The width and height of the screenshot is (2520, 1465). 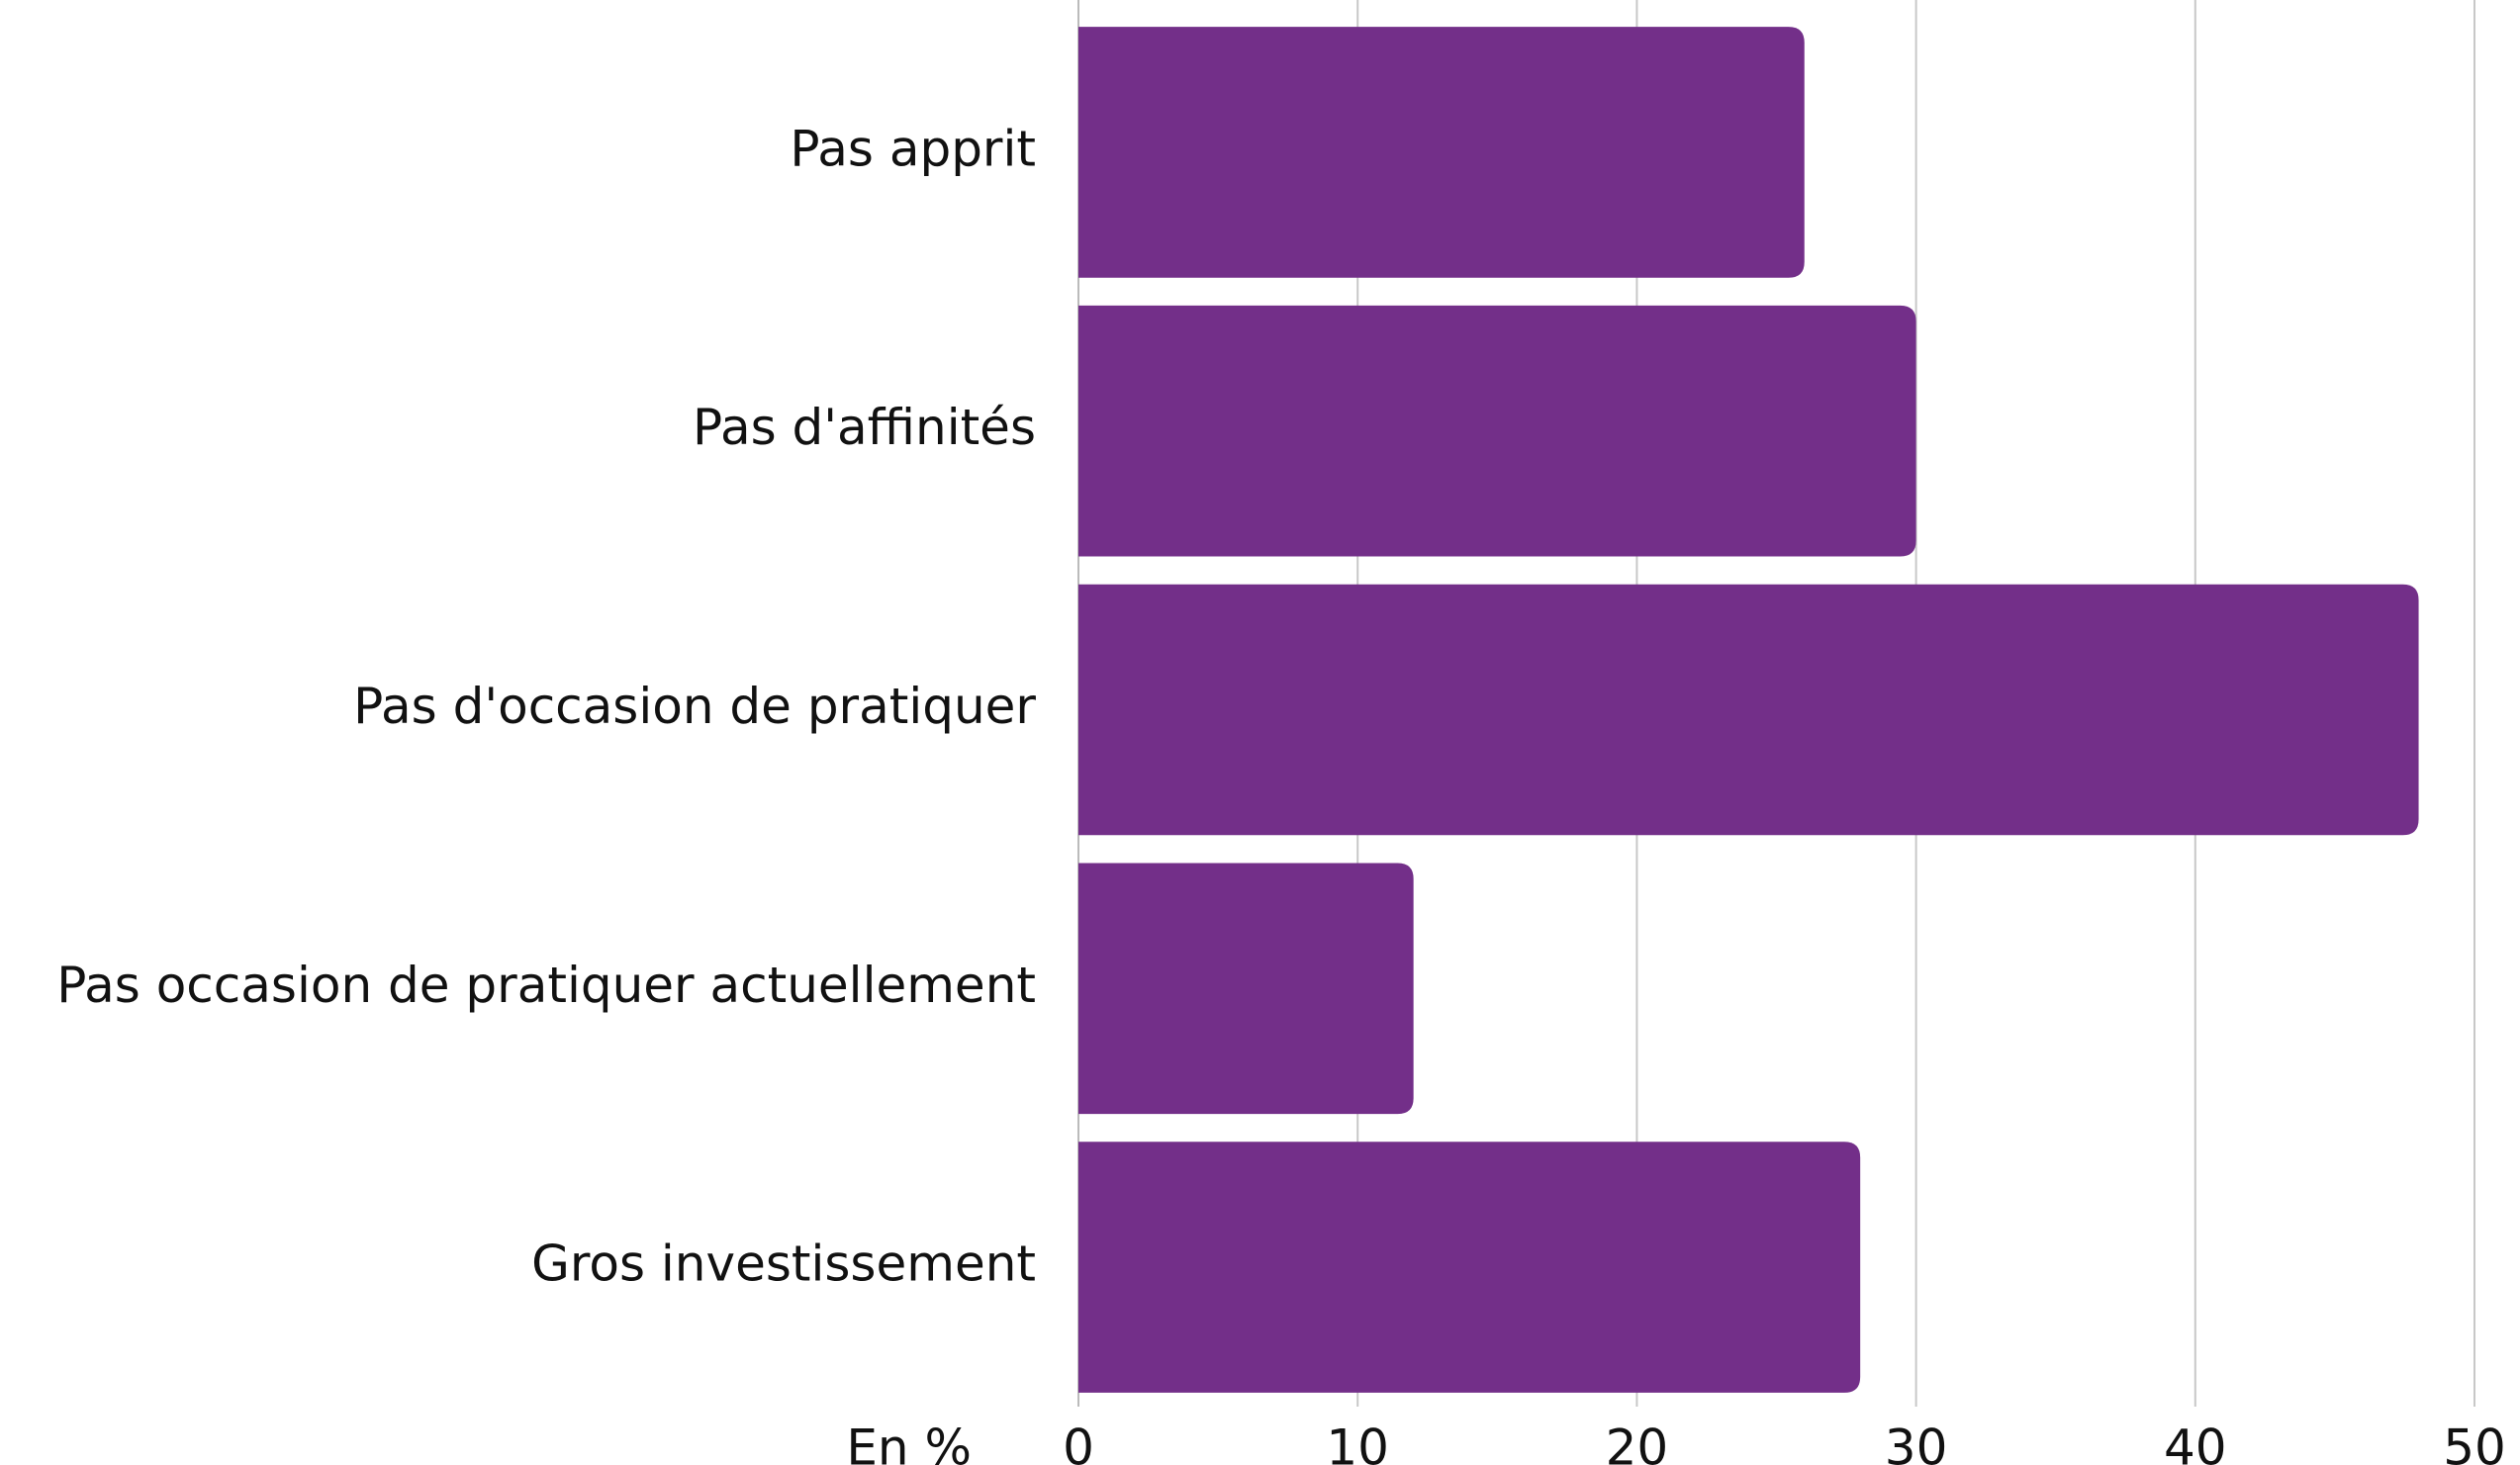 What do you see at coordinates (909, 1442) in the screenshot?
I see `x-axis-label: En %` at bounding box center [909, 1442].